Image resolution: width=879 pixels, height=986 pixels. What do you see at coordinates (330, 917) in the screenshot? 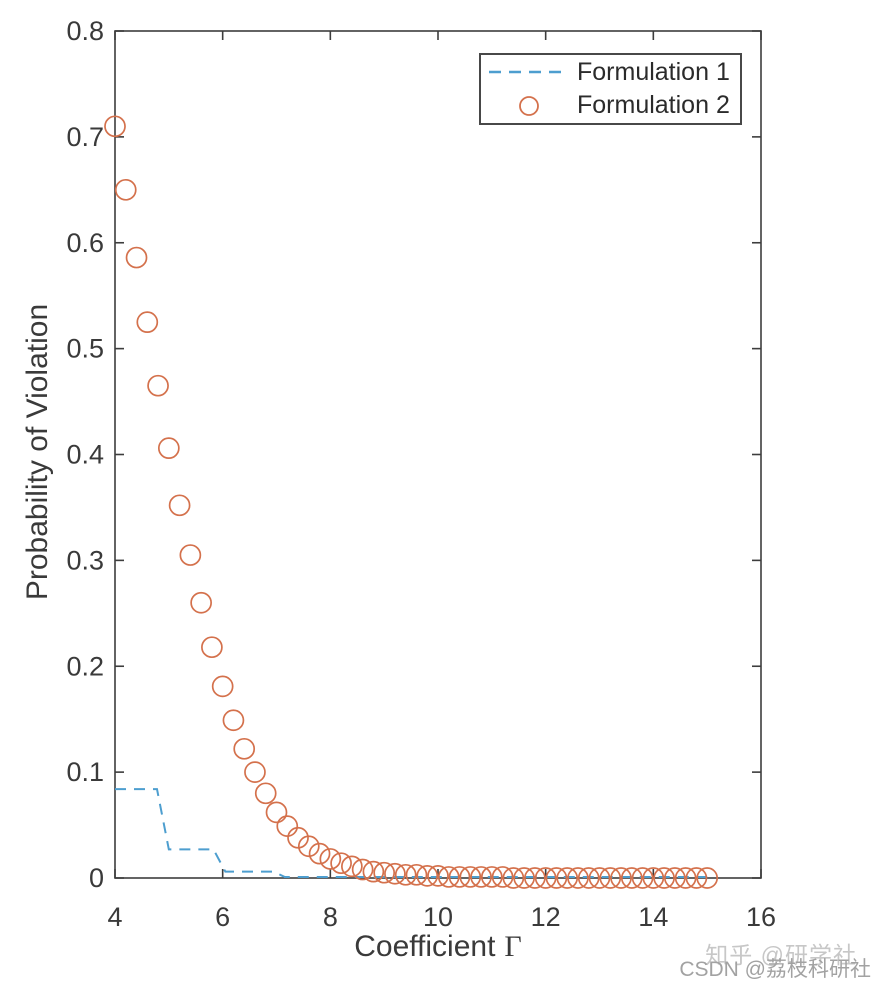
I see `x-tick-label: 8` at bounding box center [330, 917].